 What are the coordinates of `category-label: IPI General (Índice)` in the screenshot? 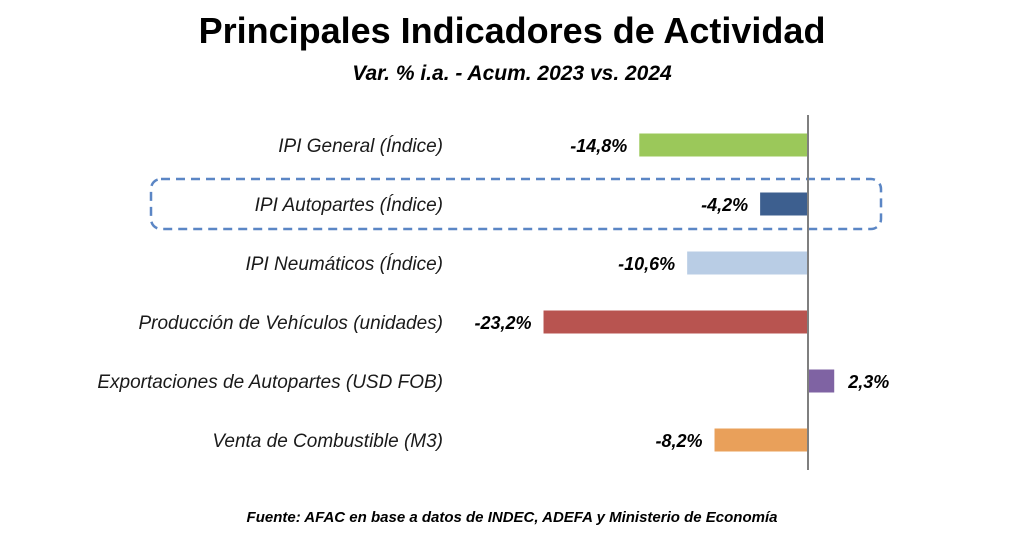 It's located at (360, 146).